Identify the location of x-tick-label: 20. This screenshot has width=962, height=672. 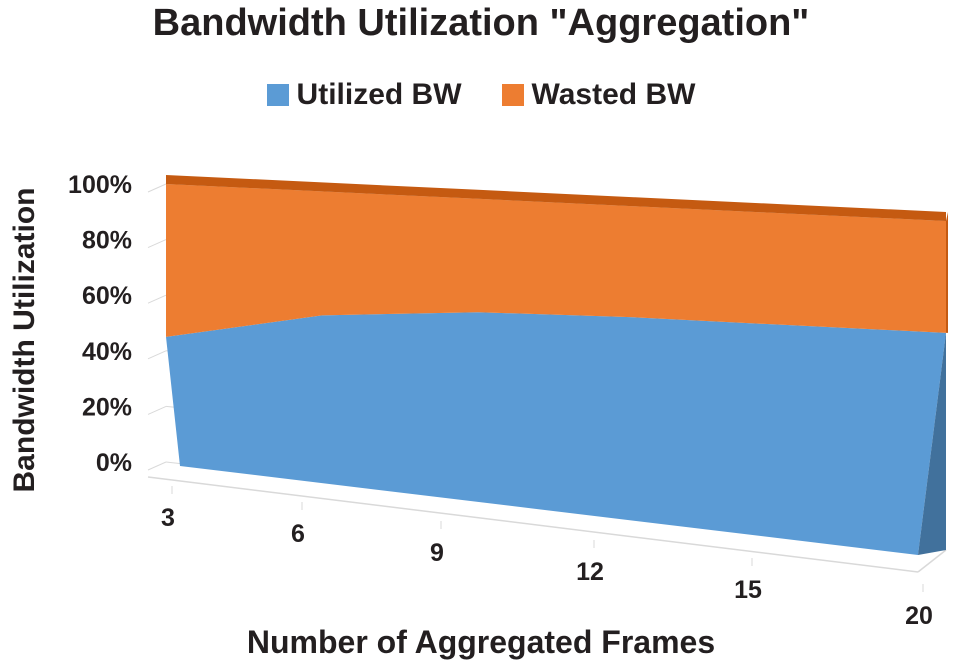
(919, 616).